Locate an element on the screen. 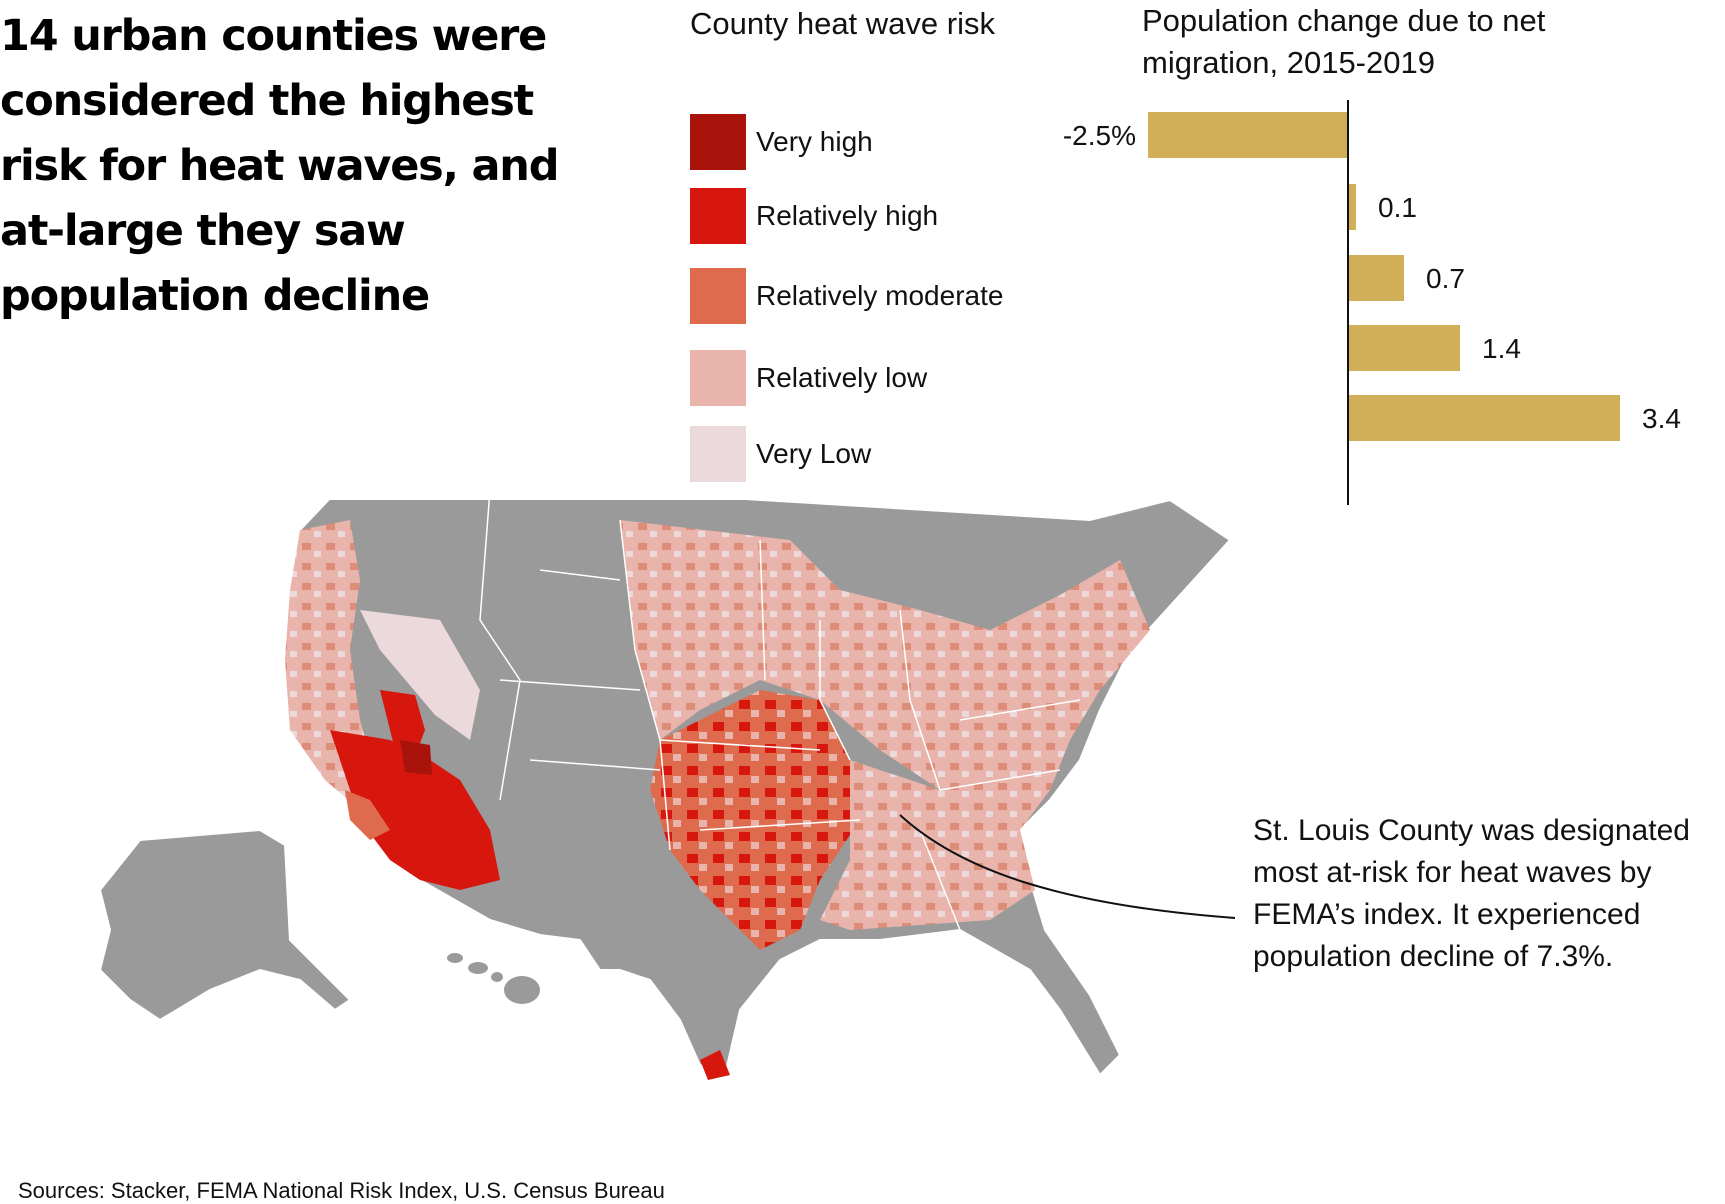 The width and height of the screenshot is (1725, 1204). legend-item-very-high: Very high is located at coordinates (870, 142).